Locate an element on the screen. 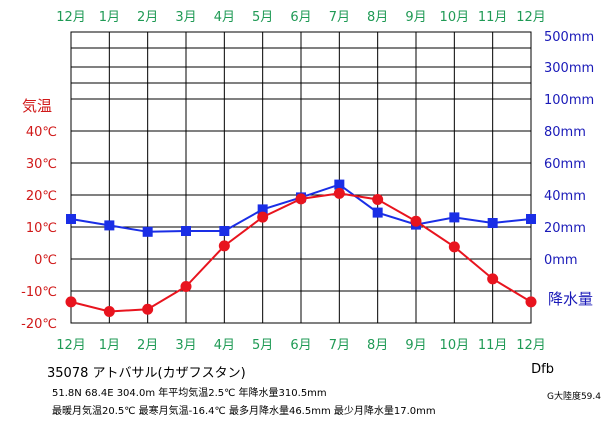 The height and width of the screenshot is (425, 611). month-labels-top: 12月 1月 2月 3月 4月 5月 6月 7月 8月 9月 10月 11月 12月 is located at coordinates (301, 17).